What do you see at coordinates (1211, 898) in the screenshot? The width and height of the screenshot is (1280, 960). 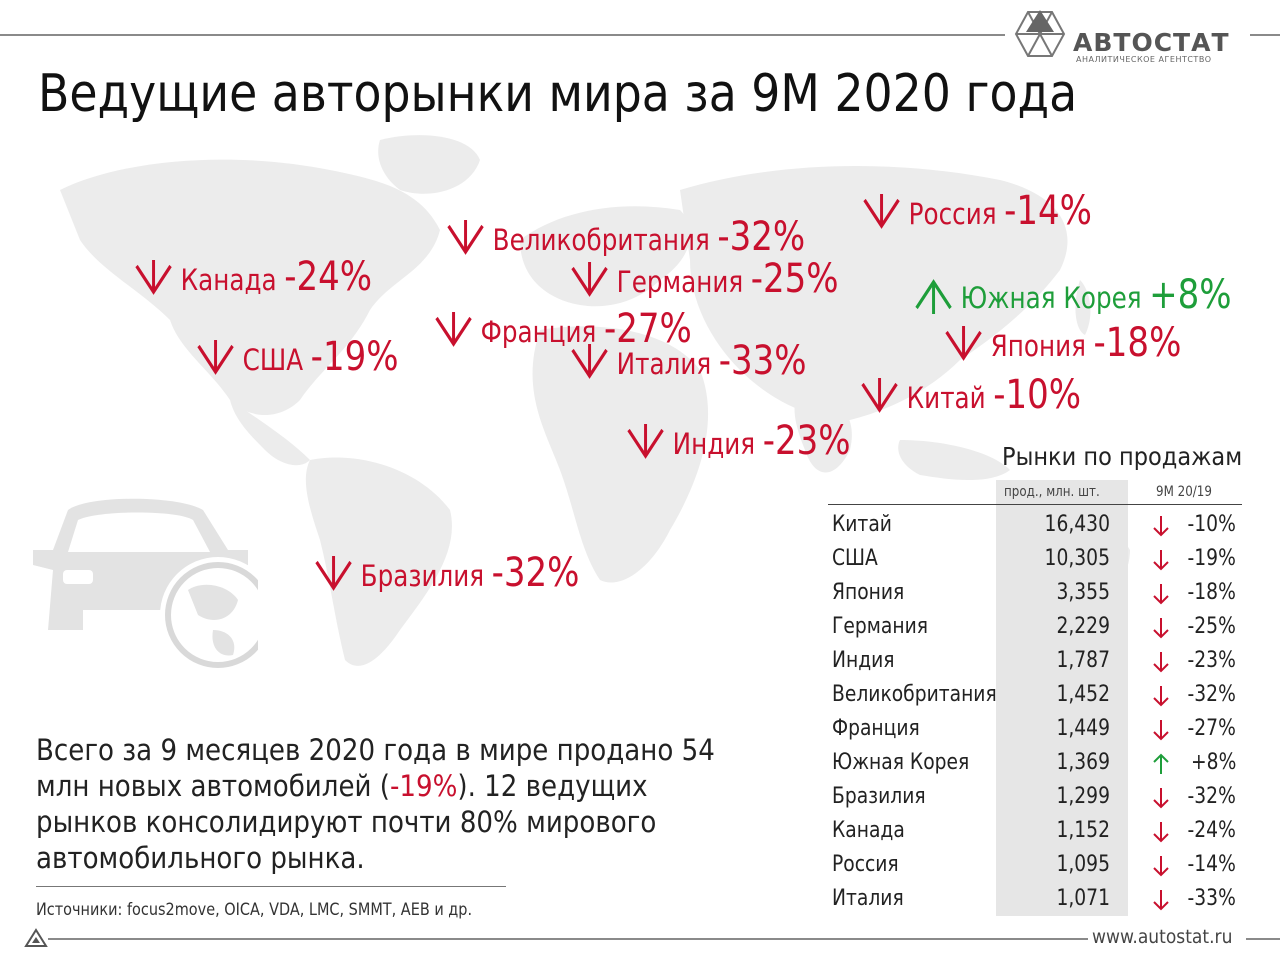 I see `table-cell-change: -33%` at bounding box center [1211, 898].